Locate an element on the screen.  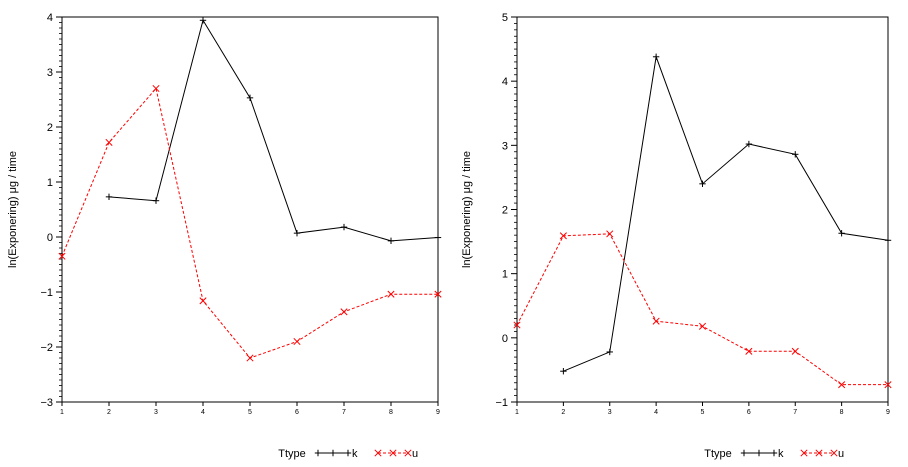
series-line-u is located at coordinates (702, 309).